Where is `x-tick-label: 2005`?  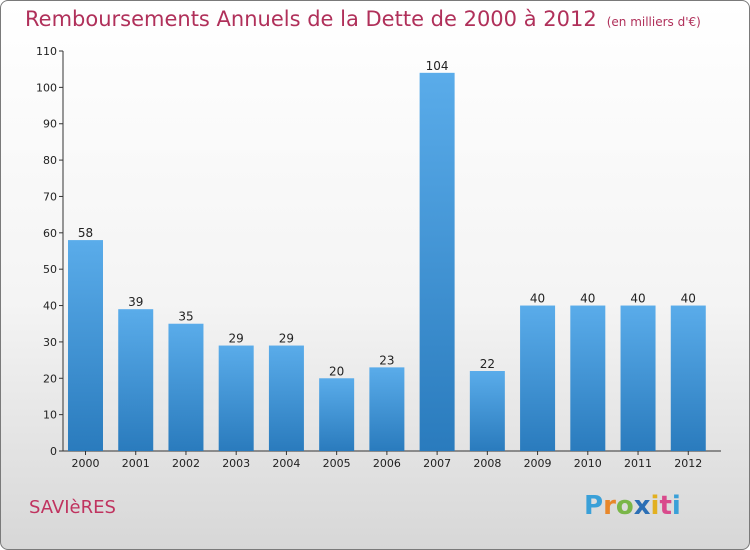
x-tick-label: 2005 is located at coordinates (337, 463).